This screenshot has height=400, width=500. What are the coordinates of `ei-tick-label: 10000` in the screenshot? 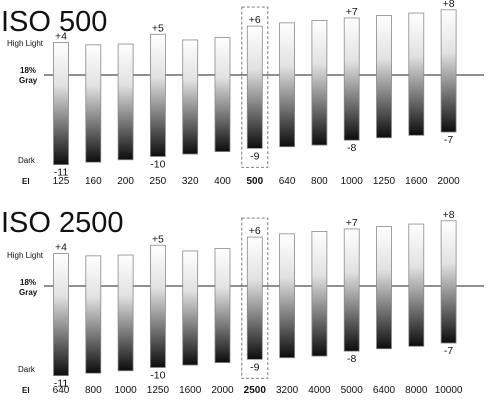 It's located at (449, 390).